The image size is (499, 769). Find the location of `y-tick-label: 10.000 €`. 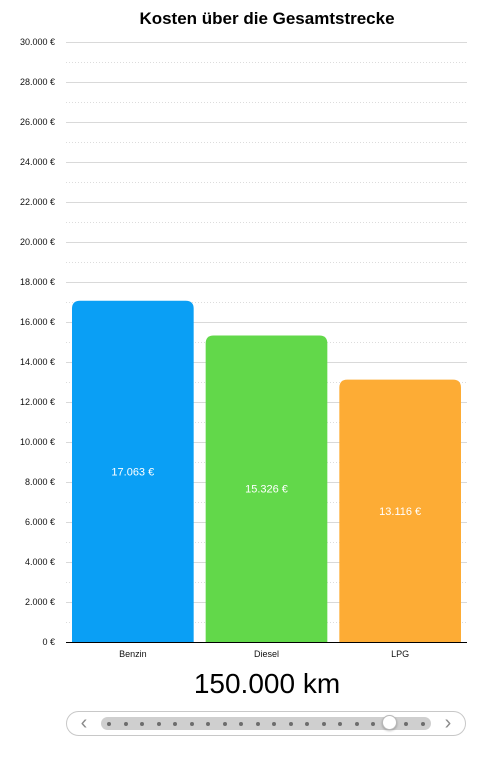

y-tick-label: 10.000 € is located at coordinates (37, 442).